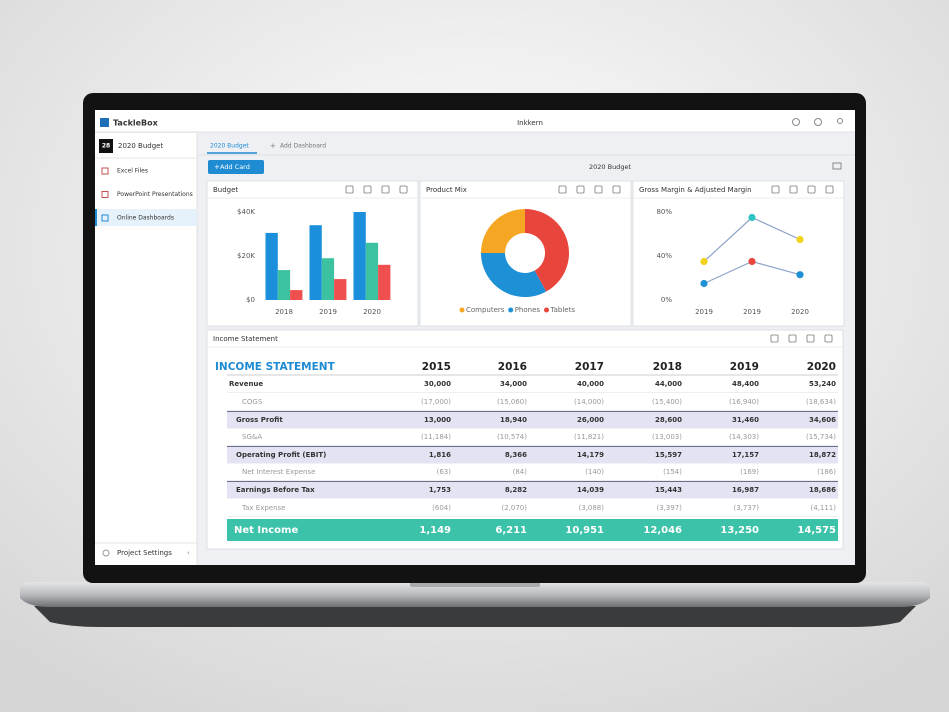 Image resolution: width=949 pixels, height=716 pixels. Describe the element at coordinates (155, 194) in the screenshot. I see `nav-item: PowerPoint Presentations` at that location.